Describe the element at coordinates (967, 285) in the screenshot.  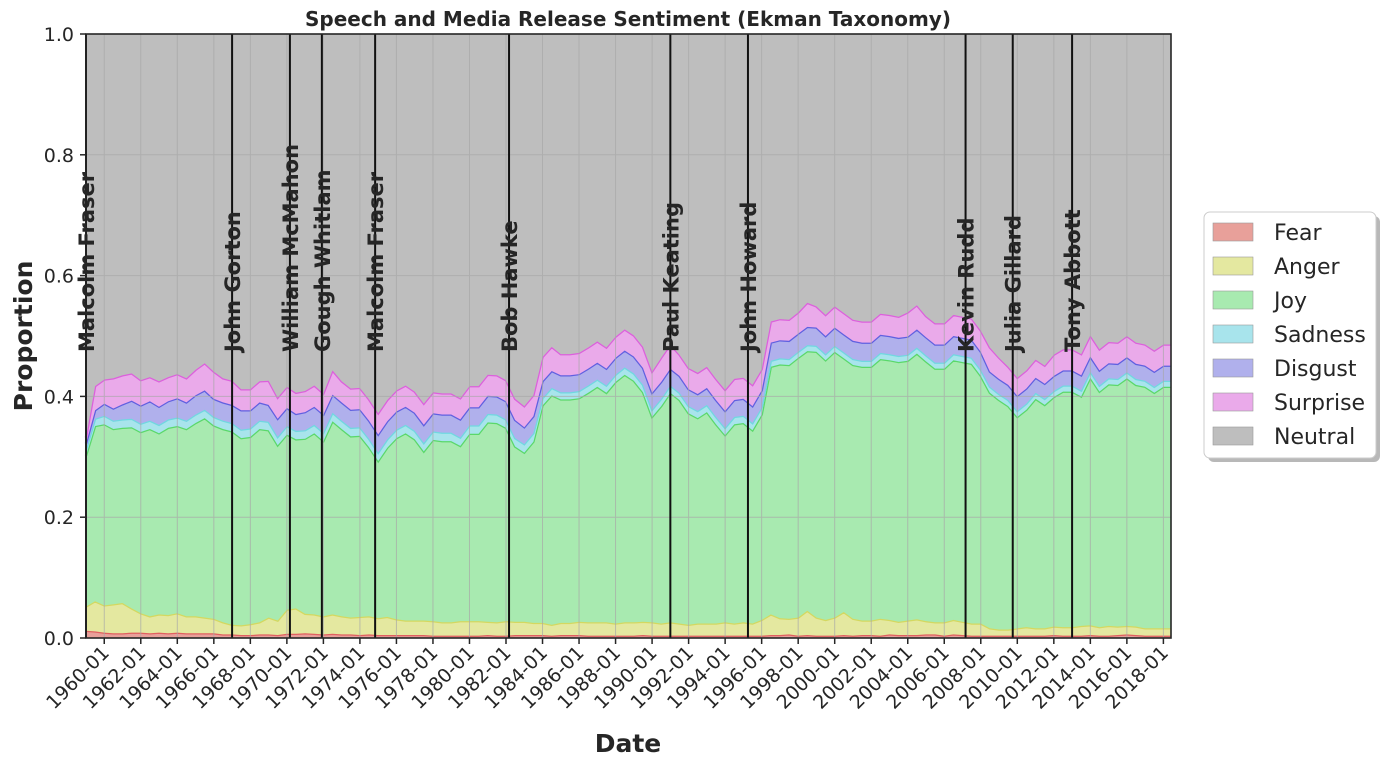
I see `pm-label: Kevin Rudd` at that location.